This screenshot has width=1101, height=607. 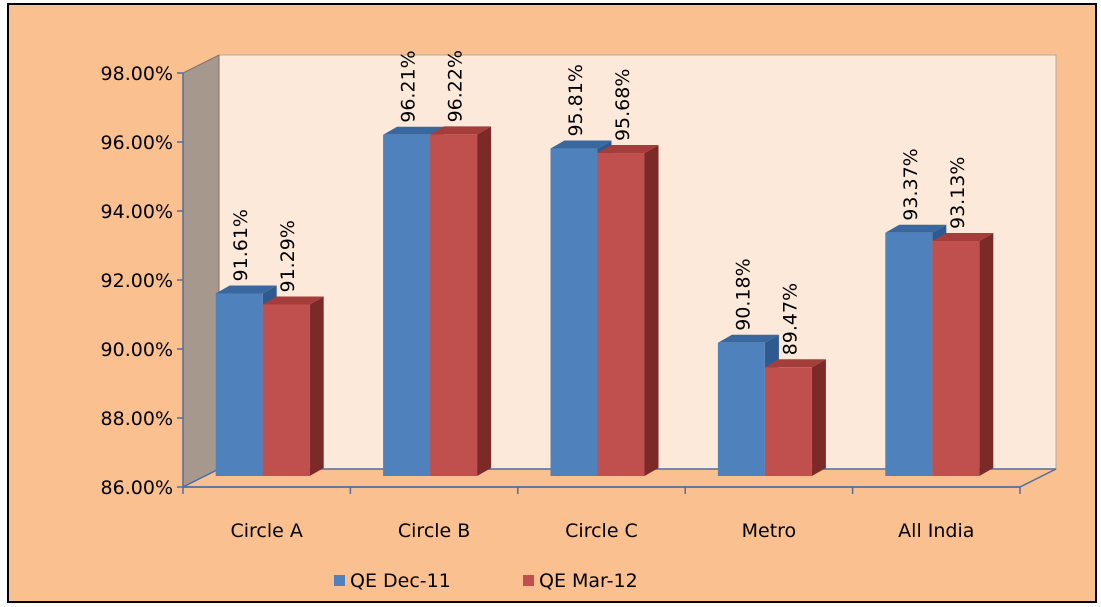 What do you see at coordinates (743, 294) in the screenshot?
I see `data-label: 90.18%` at bounding box center [743, 294].